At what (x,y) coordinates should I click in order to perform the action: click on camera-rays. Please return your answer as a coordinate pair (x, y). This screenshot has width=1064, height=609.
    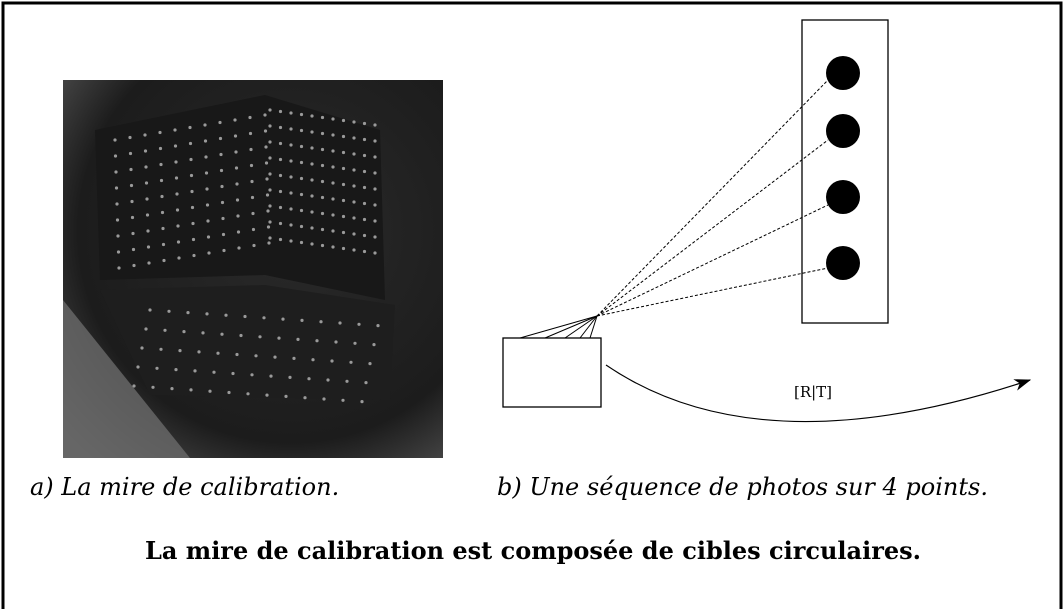
    Looking at the image, I should click on (558, 327).